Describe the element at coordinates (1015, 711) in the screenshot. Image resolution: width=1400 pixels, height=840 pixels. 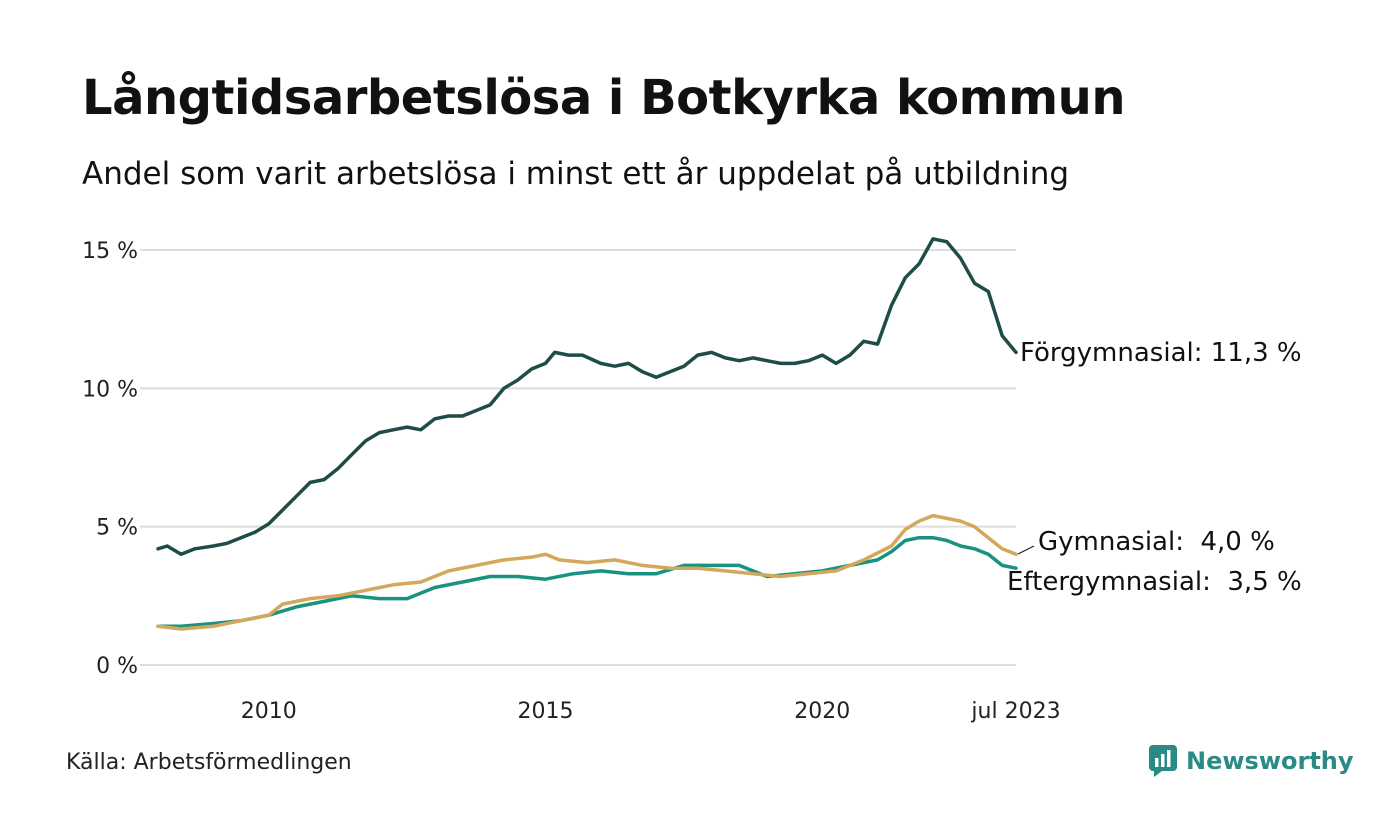
I see `x-tick-label: jul 2023` at that location.